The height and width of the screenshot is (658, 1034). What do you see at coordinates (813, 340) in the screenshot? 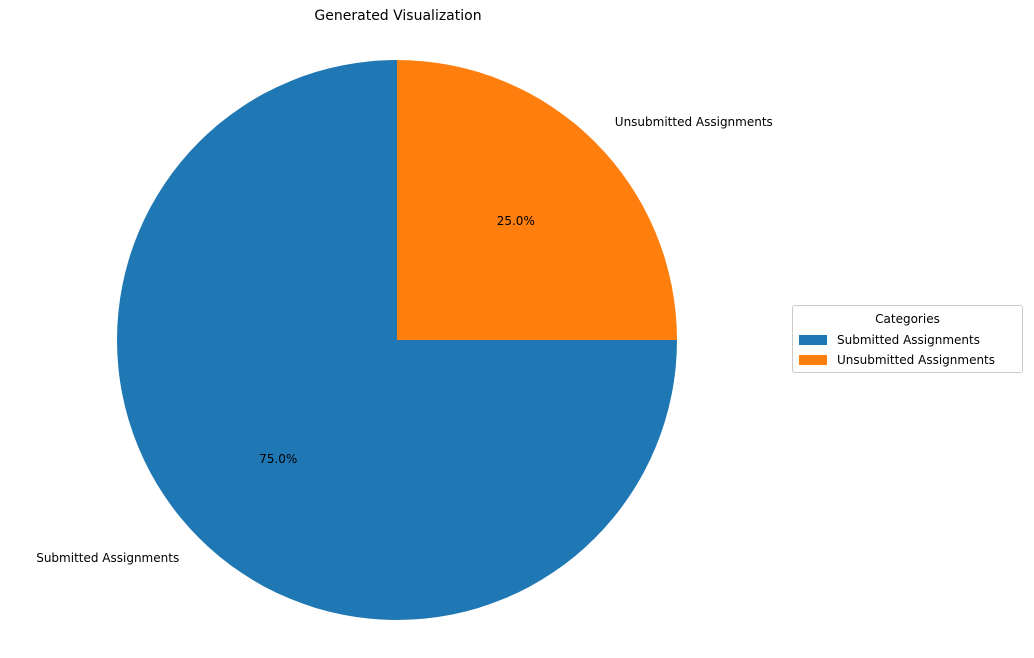
I see `legend-swatch-submitted` at bounding box center [813, 340].